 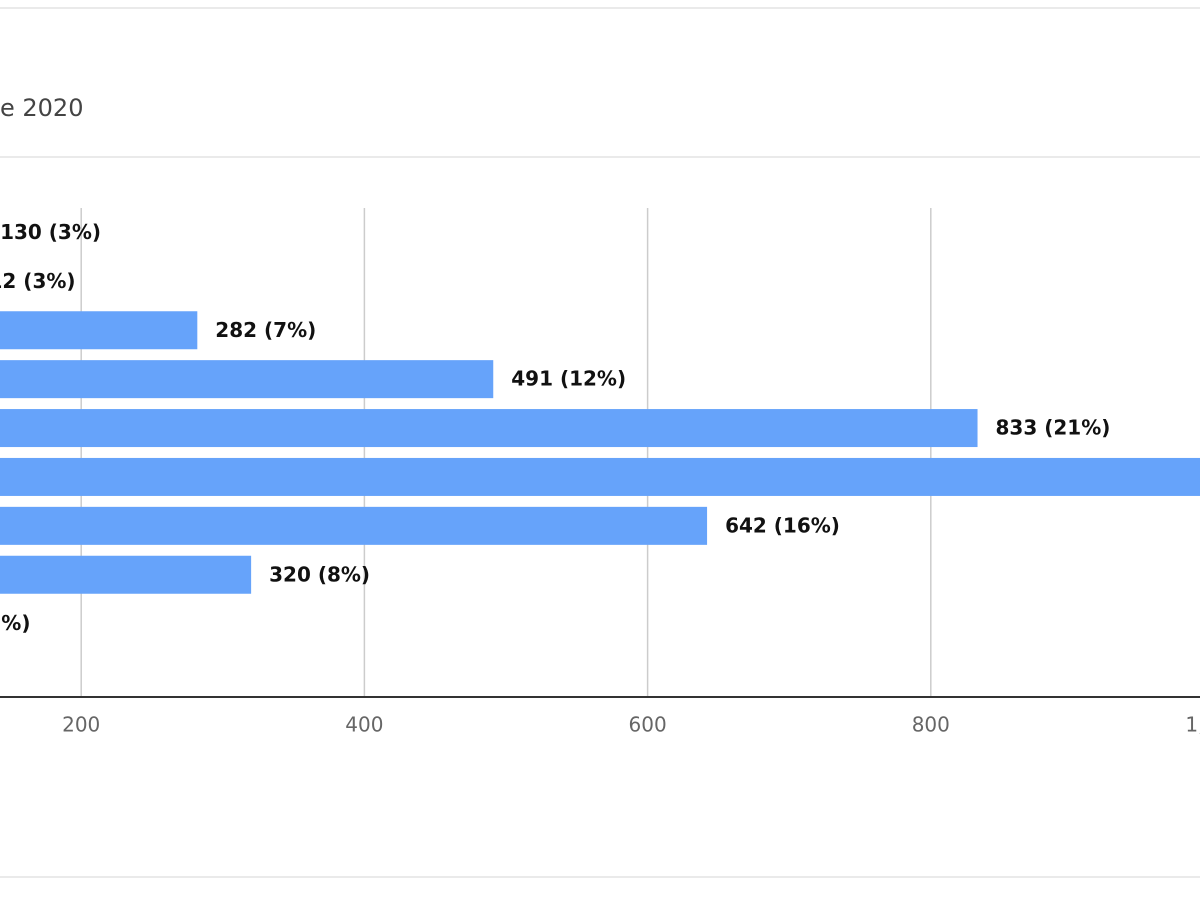 What do you see at coordinates (50, 232) in the screenshot?
I see `value-label: 130 (3%)` at bounding box center [50, 232].